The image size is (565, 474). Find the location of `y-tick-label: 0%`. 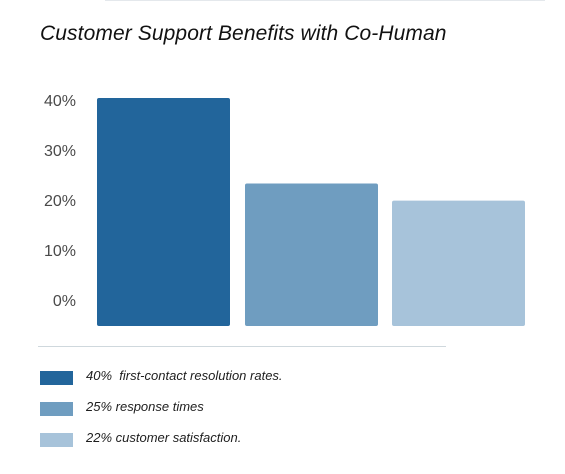

y-tick-label: 0% is located at coordinates (64, 301).